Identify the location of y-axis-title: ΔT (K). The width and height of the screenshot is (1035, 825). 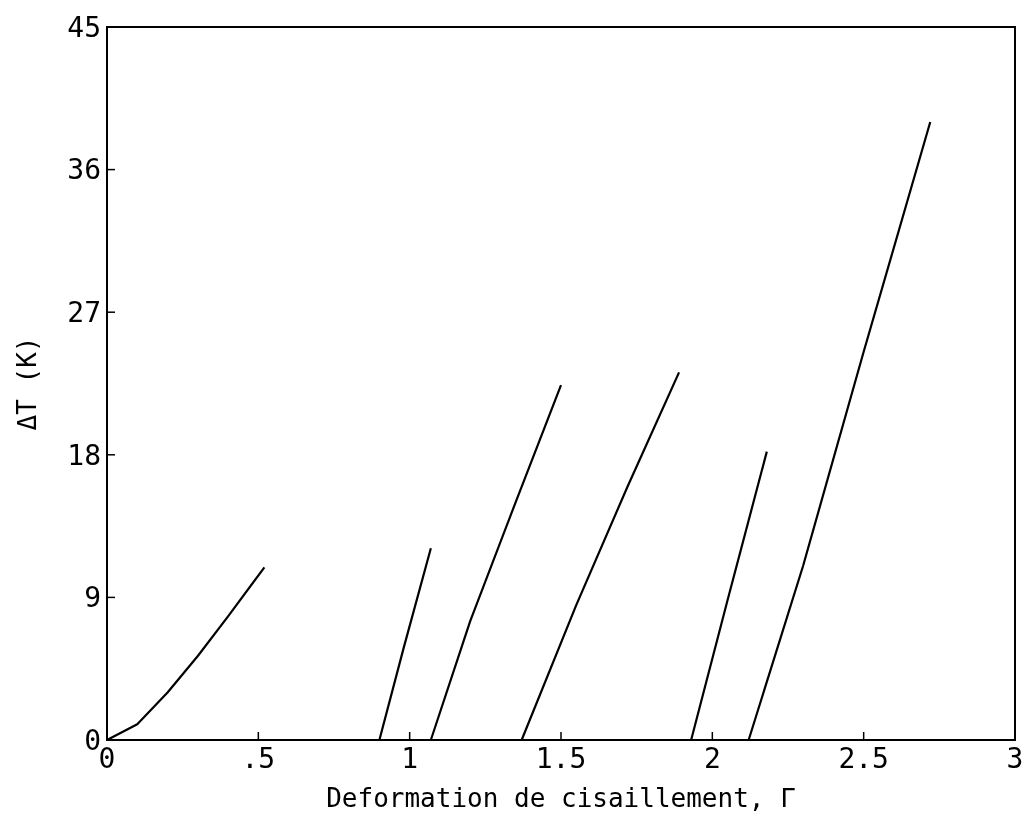
(27, 383).